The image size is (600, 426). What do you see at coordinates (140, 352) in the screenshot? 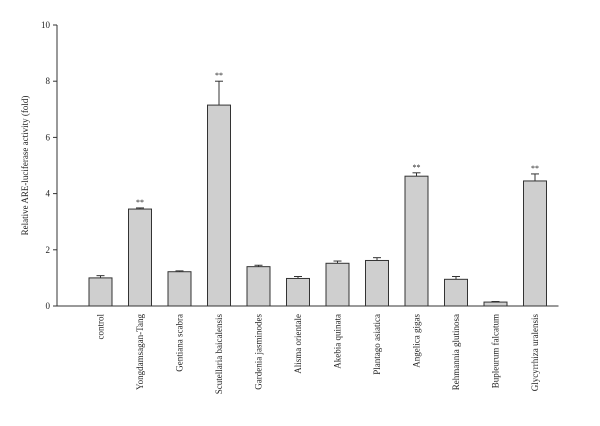
I see `x-tick-label: Yongdamsagan-Tang` at bounding box center [140, 352].